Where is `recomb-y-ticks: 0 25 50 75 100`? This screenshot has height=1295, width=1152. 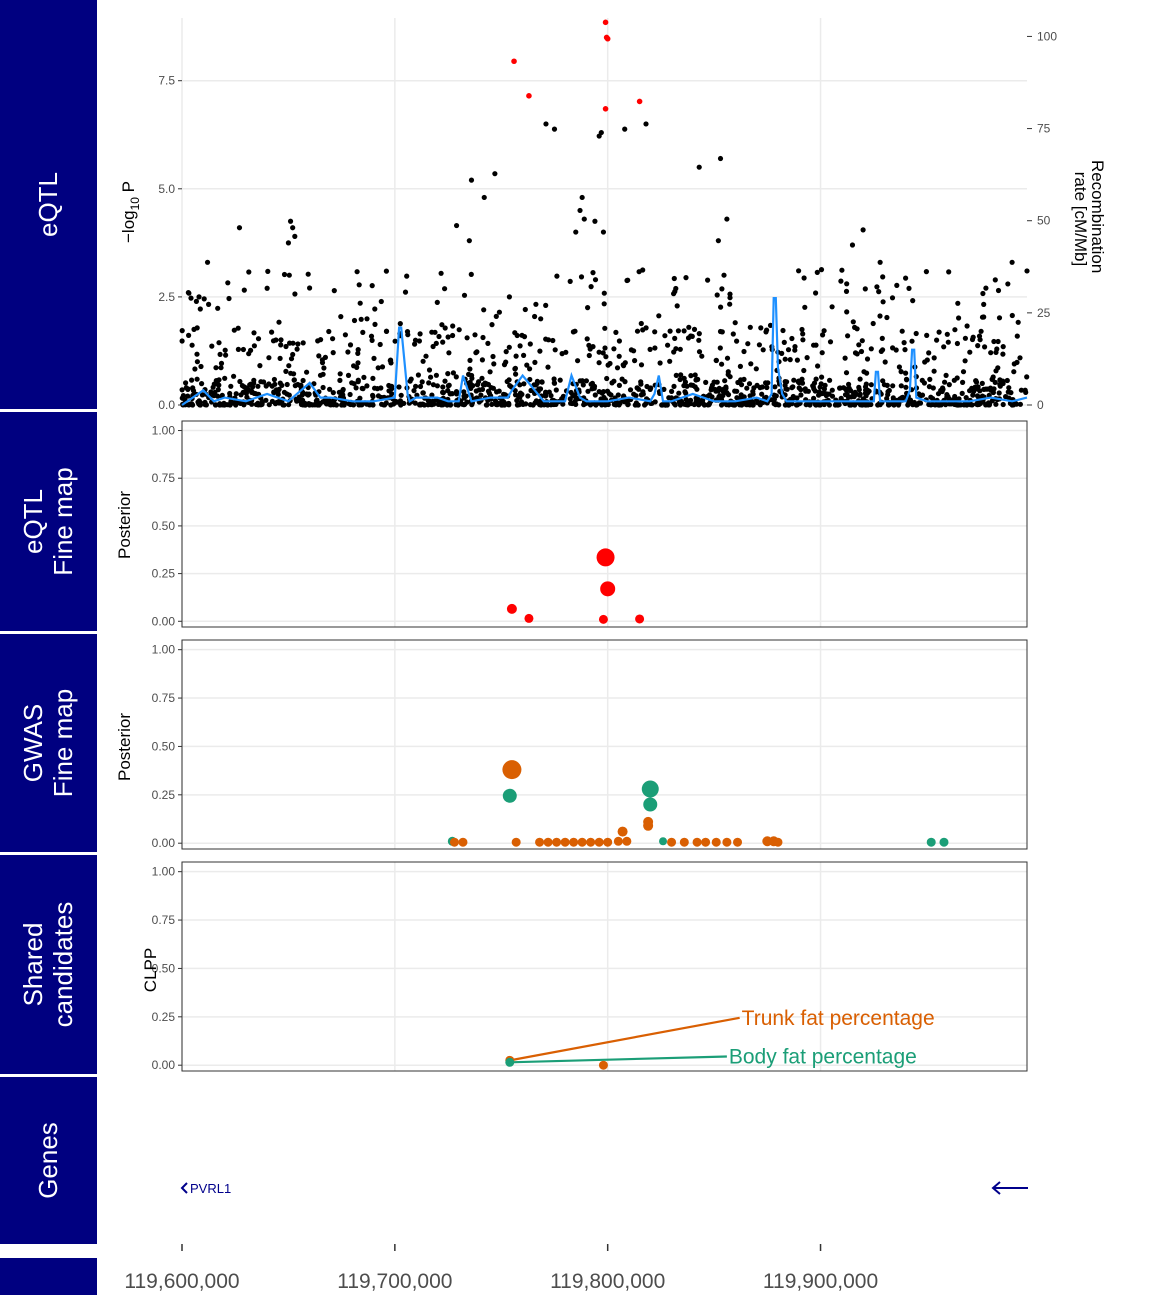 recomb-y-ticks: 0 25 50 75 100 is located at coordinates (1042, 220).